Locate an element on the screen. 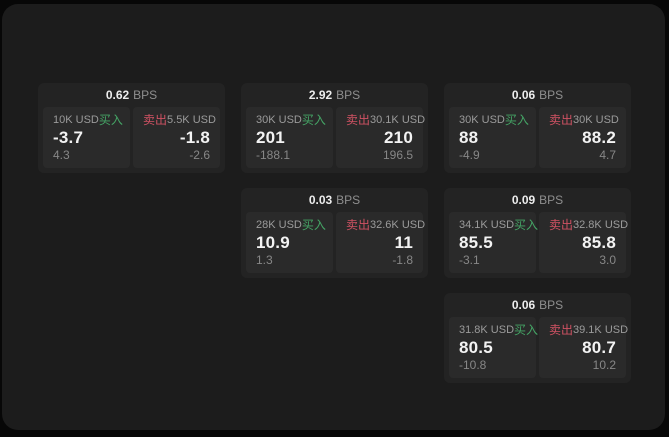 This screenshot has width=669, height=437. sell-value: 80.7 is located at coordinates (599, 347).